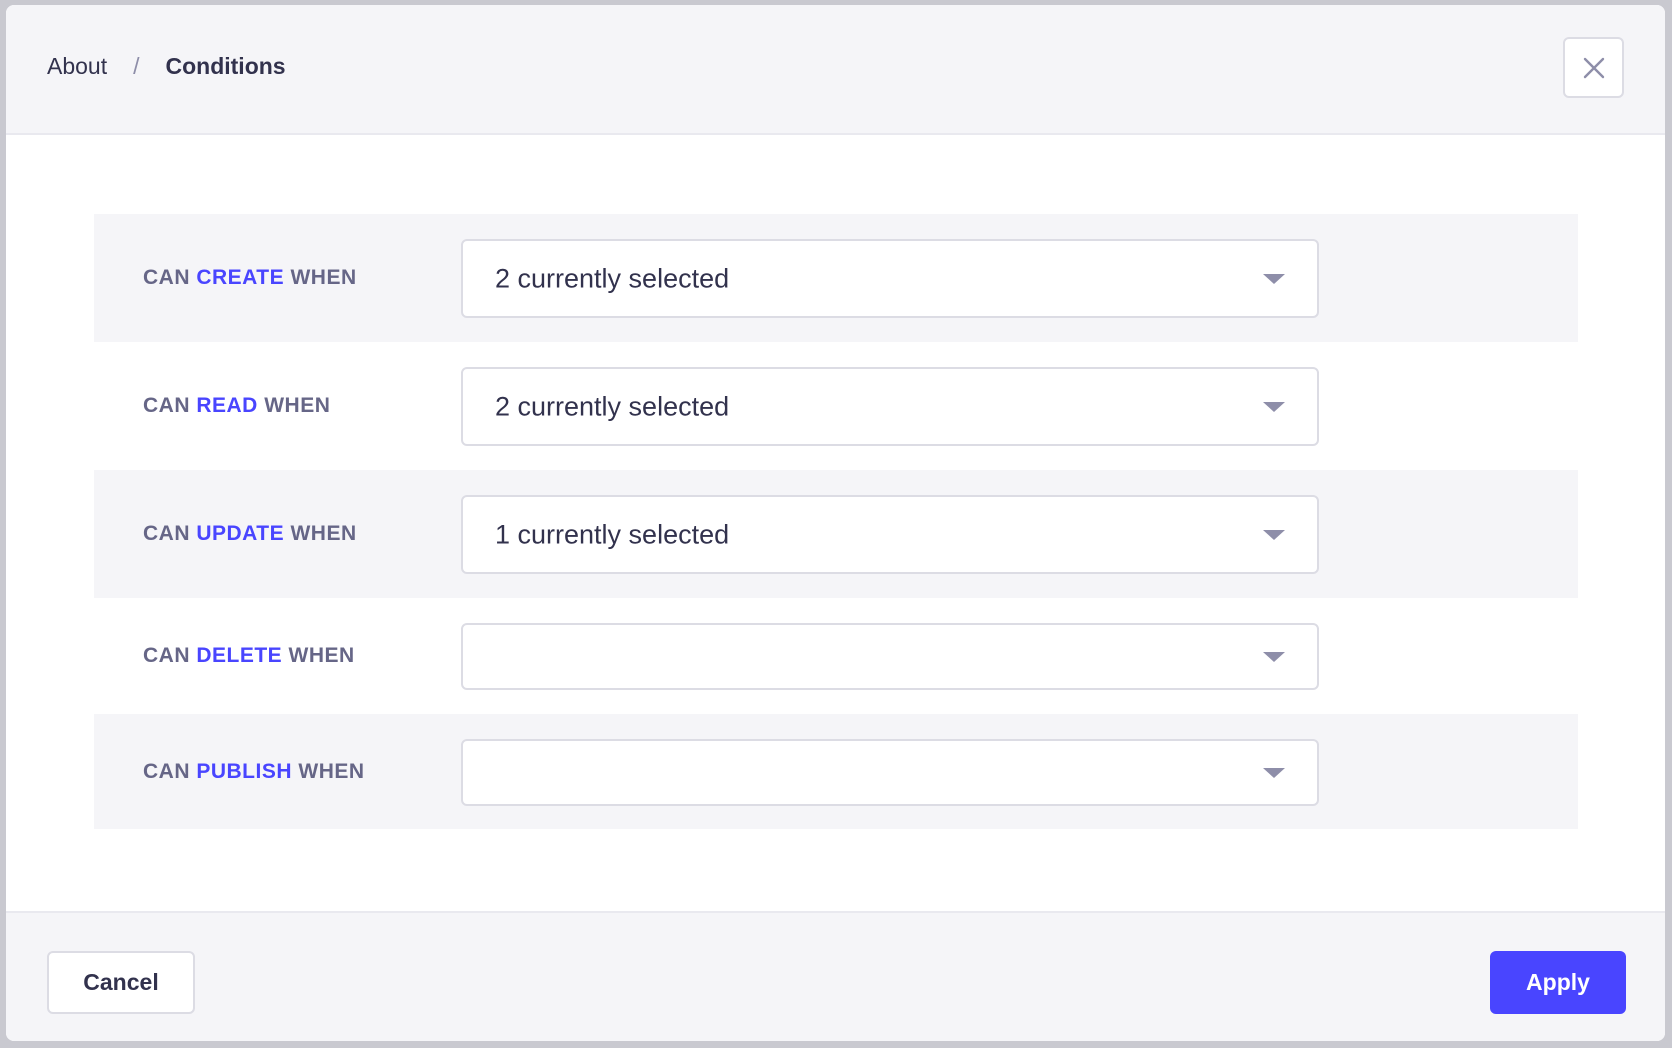 The height and width of the screenshot is (1048, 1672). I want to click on update-conditions-select: 1 currently selected, so click(890, 534).